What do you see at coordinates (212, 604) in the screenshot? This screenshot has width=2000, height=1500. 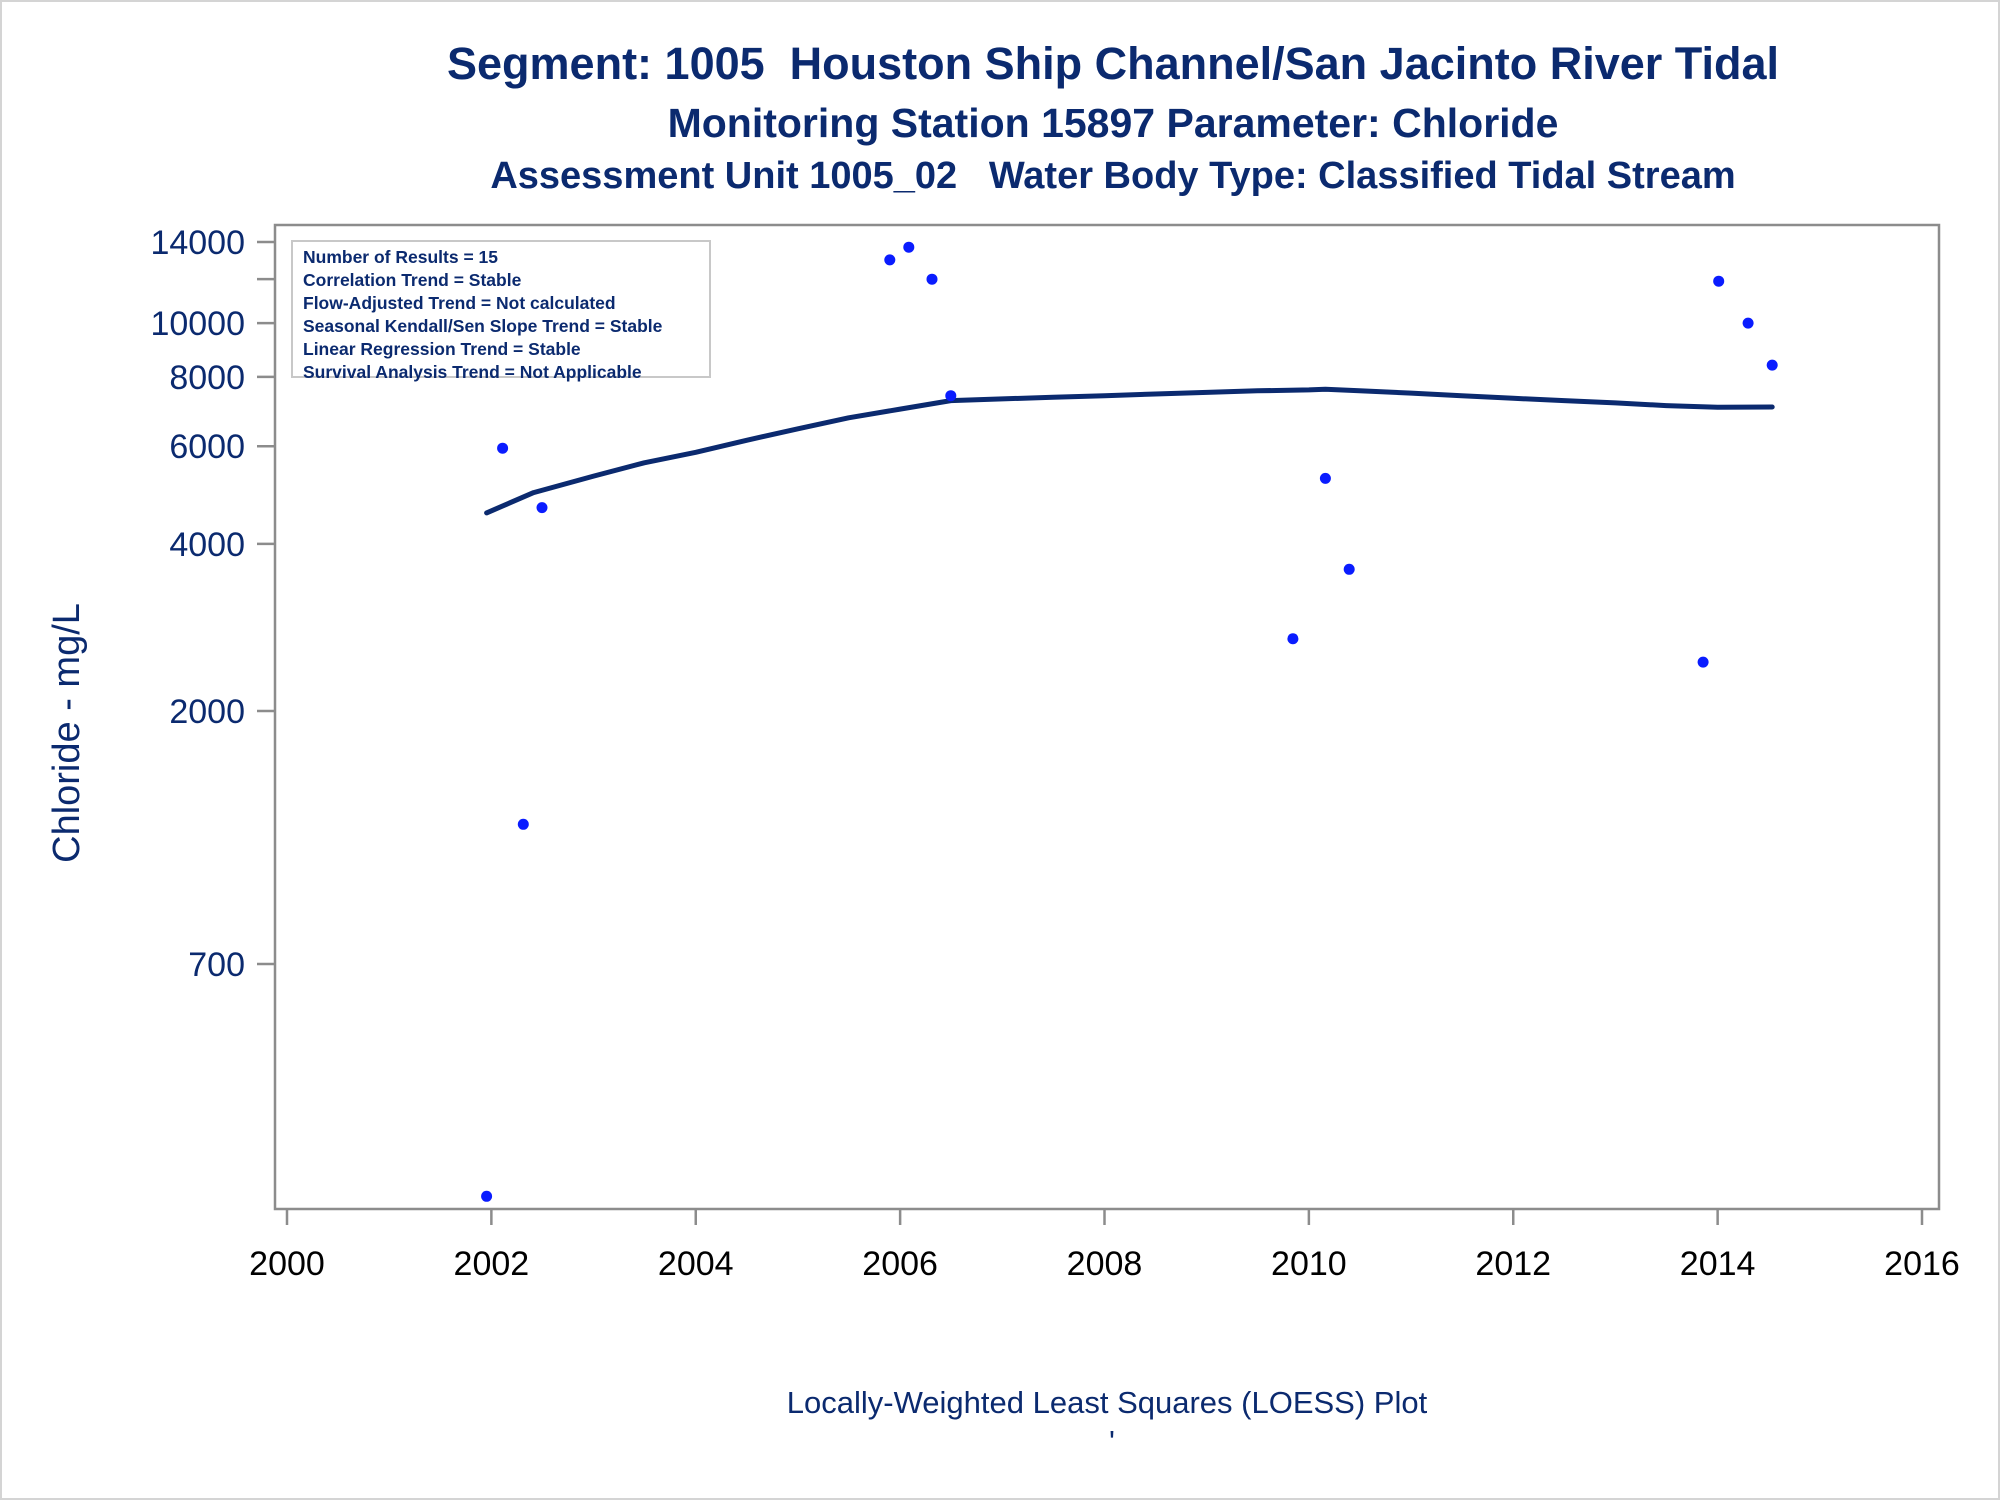 I see `y-axis: 14000 10000 8000 6000 4000 2000 700` at bounding box center [212, 604].